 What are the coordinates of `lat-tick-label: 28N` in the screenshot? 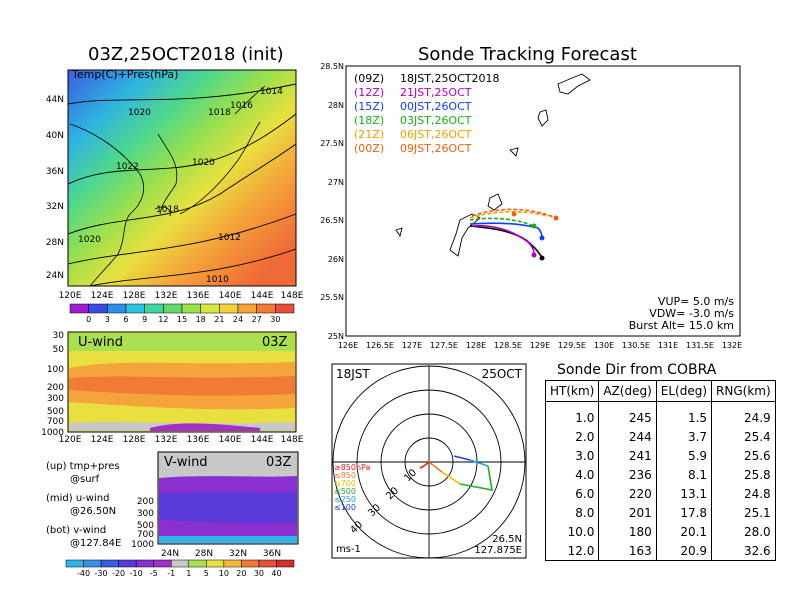 It's located at (55, 243).